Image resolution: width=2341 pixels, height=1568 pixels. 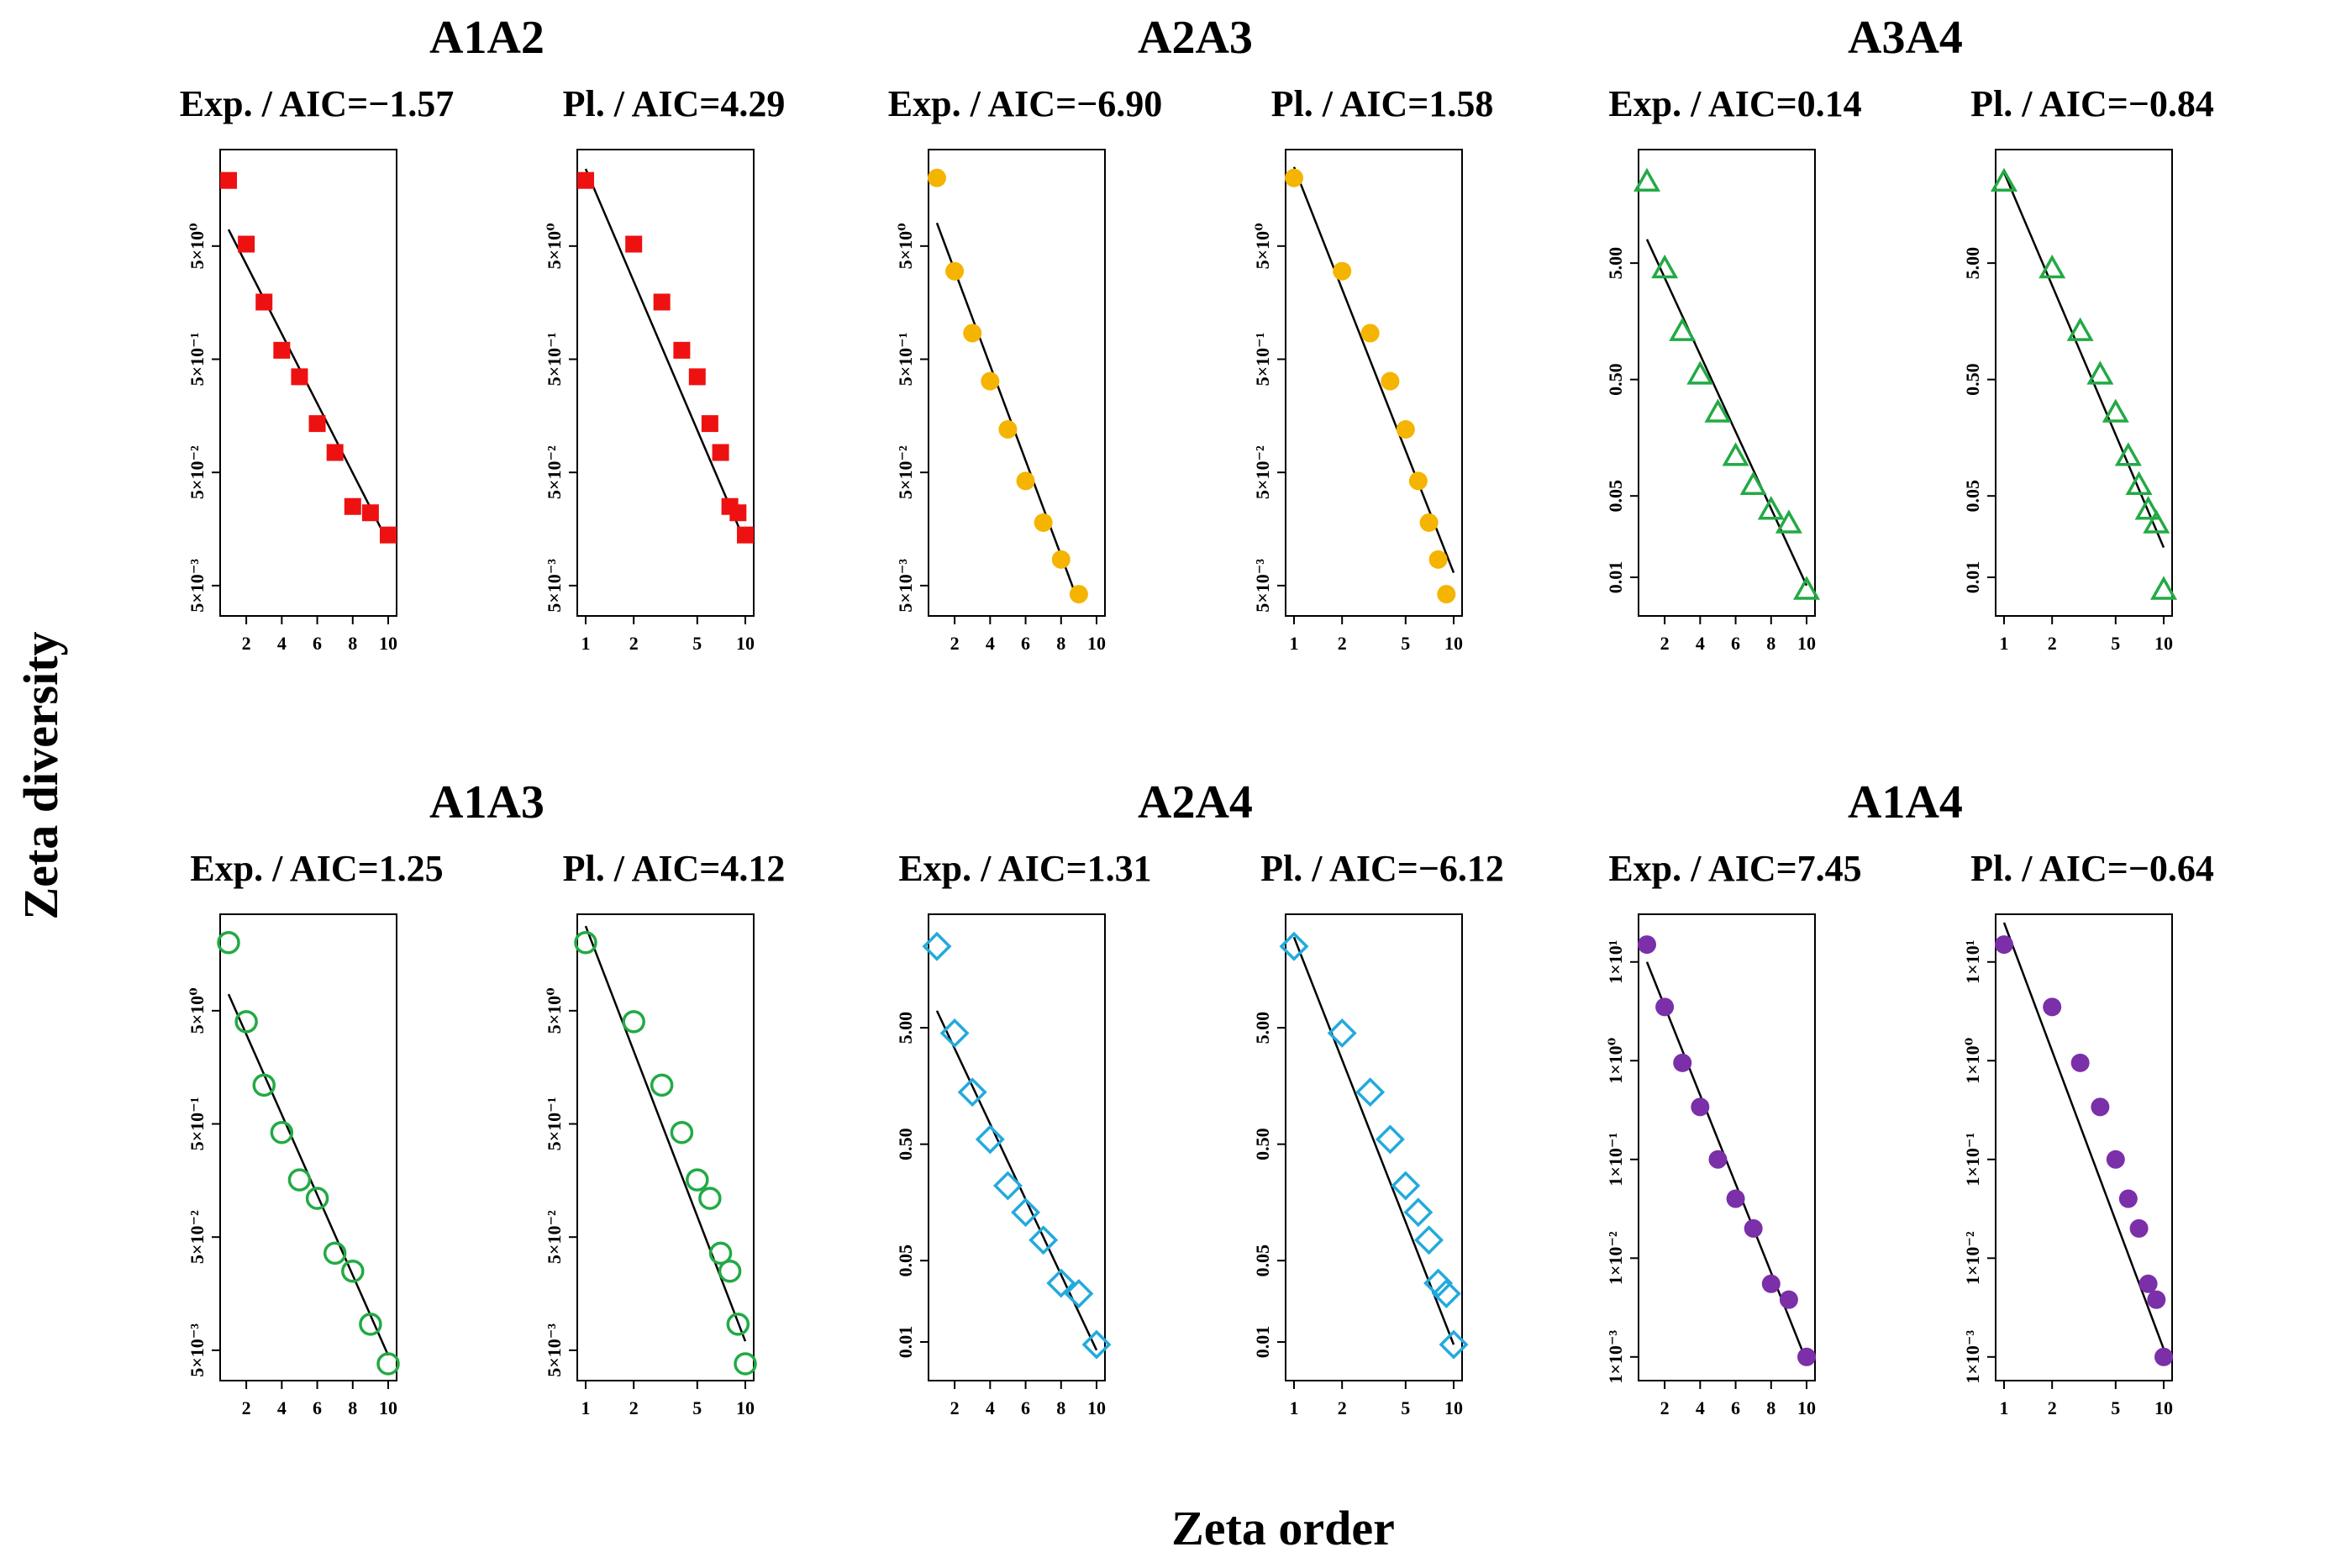 What do you see at coordinates (486, 802) in the screenshot?
I see `group-title: A1A3` at bounding box center [486, 802].